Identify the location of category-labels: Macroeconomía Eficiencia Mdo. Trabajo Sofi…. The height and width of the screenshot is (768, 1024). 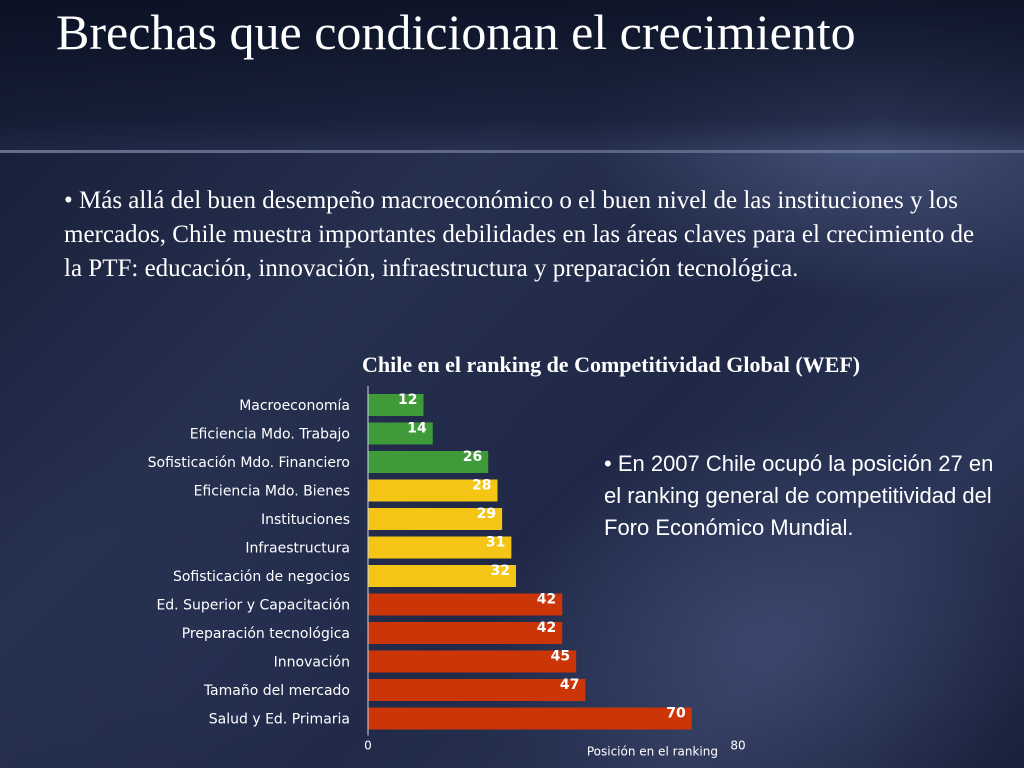
(249, 563).